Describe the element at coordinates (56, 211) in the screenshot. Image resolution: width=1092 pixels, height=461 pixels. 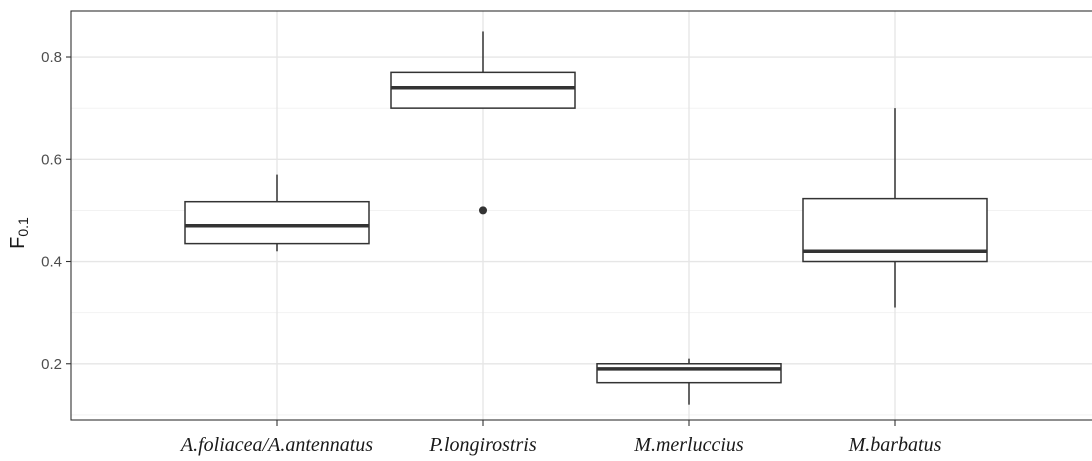
I see `y-axis-ticks: 0.2 0.4 0.6 0.8` at that location.